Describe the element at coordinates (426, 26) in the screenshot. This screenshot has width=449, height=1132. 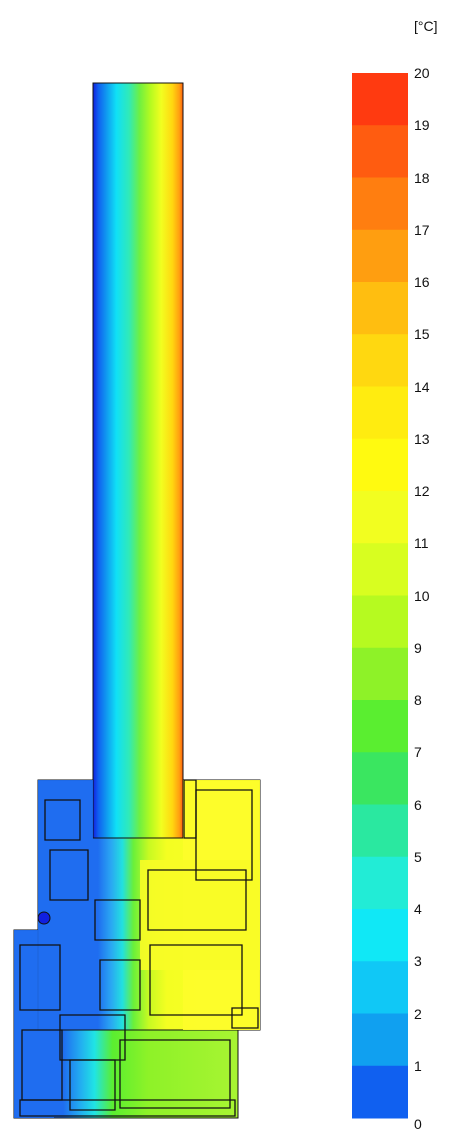
I see `legend-unit-label: [°C]` at that location.